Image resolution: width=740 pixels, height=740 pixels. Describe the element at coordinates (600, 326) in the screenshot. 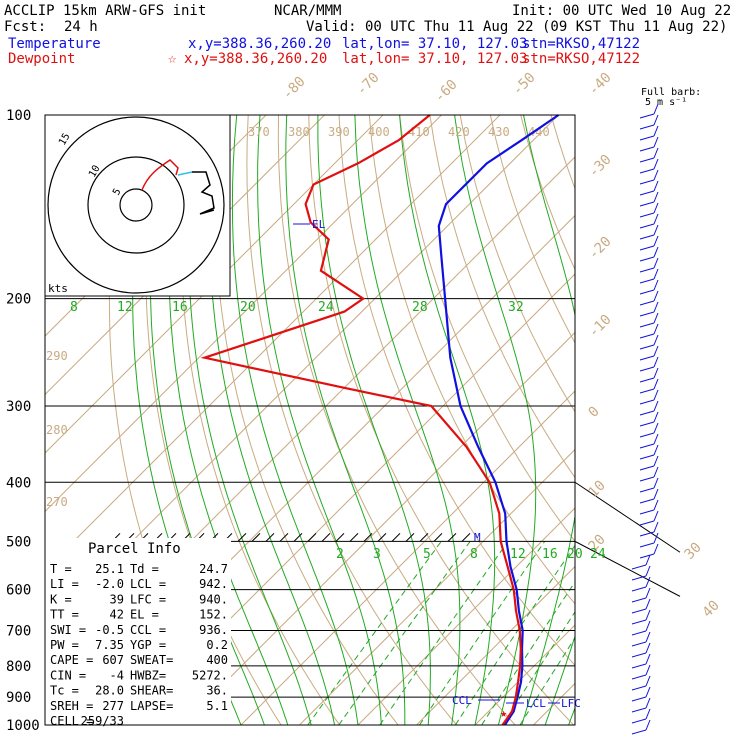

I see `isotherm-label: -10` at that location.